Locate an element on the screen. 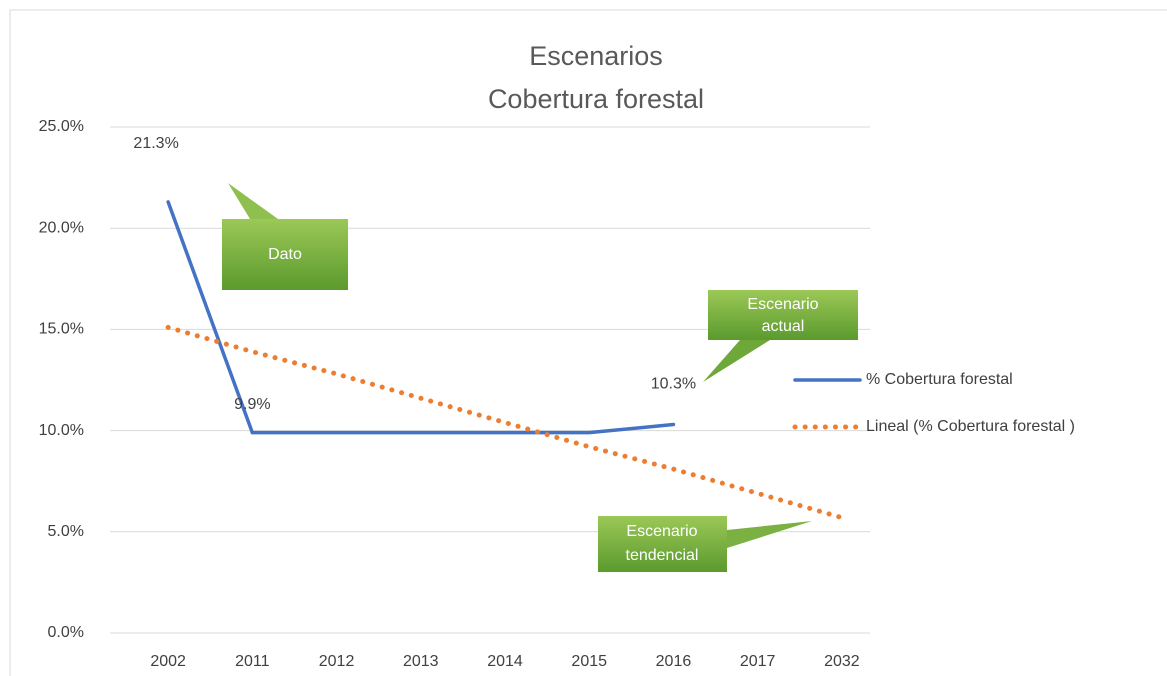 The width and height of the screenshot is (1167, 676). y-tick-label: 10.0% is located at coordinates (61, 430).